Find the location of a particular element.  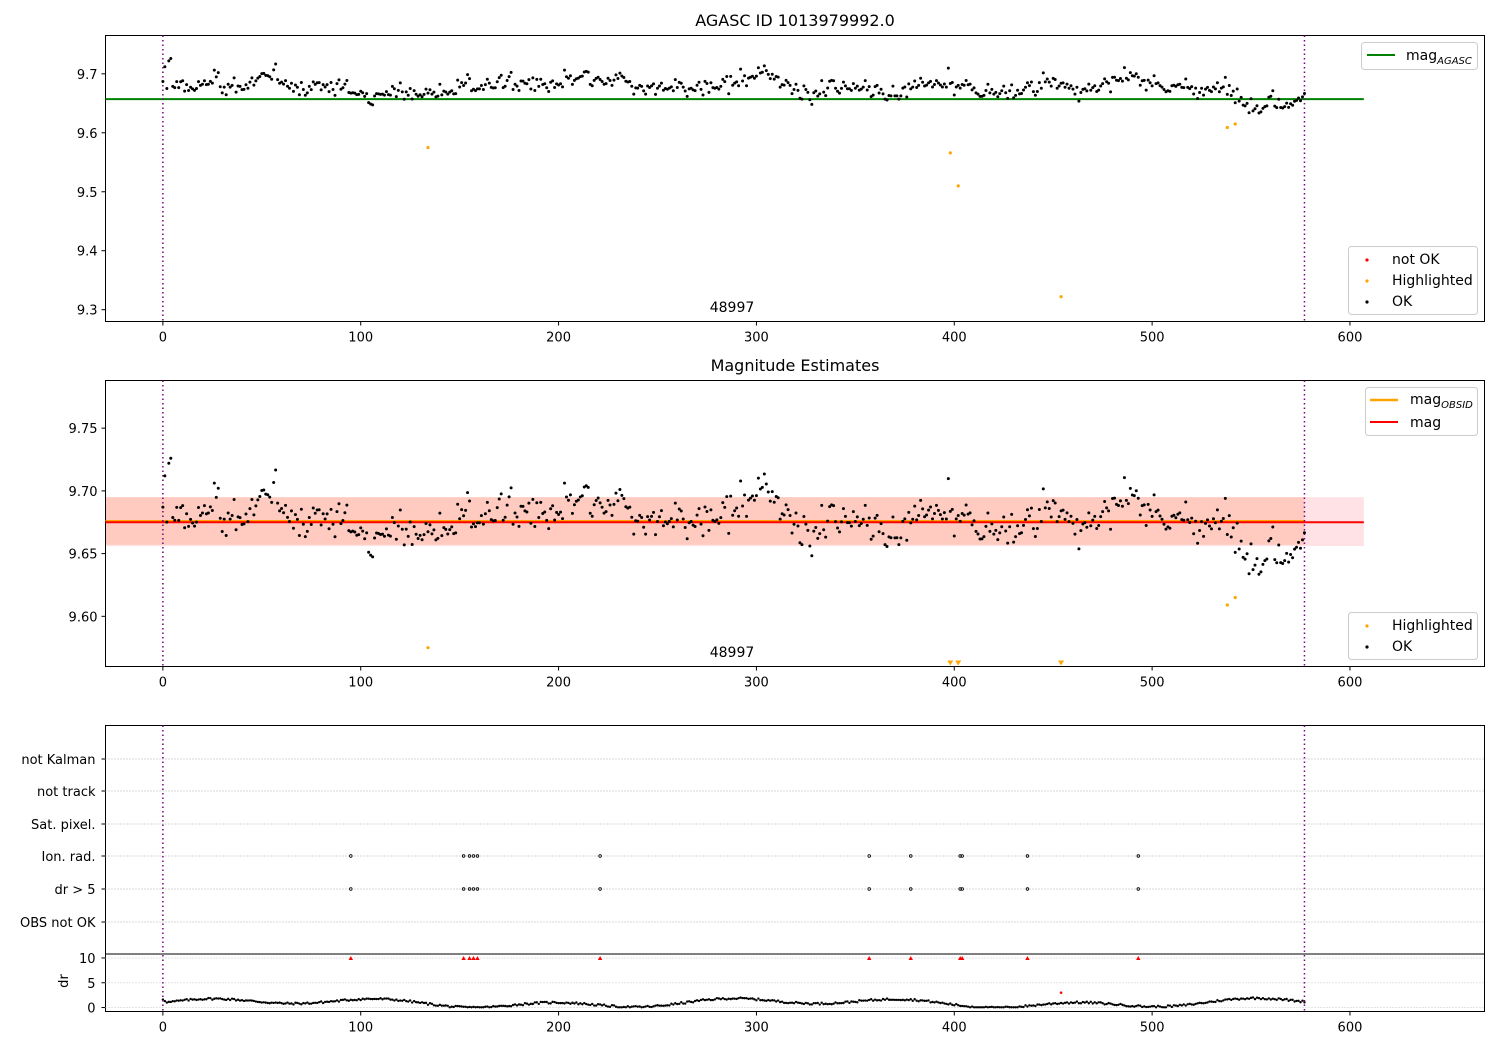

dr-clipped-marker is located at coordinates (962, 957).